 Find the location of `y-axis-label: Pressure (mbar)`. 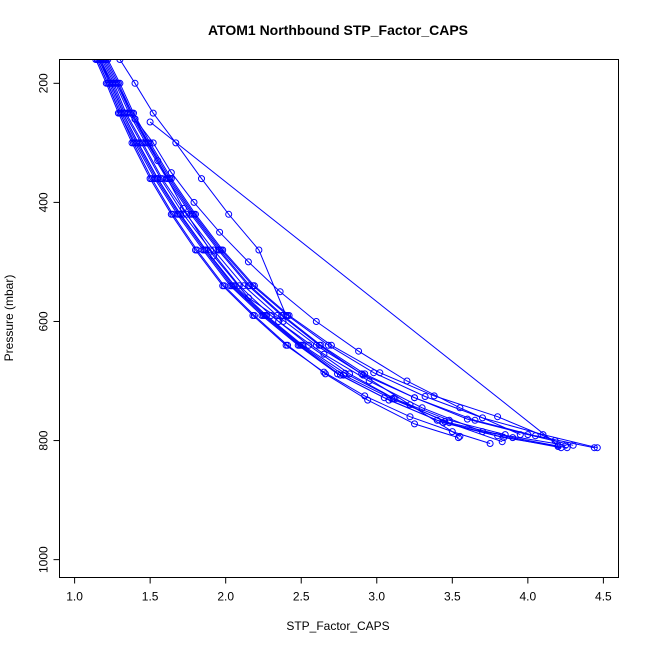

y-axis-label: Pressure (mbar) is located at coordinates (9, 318).